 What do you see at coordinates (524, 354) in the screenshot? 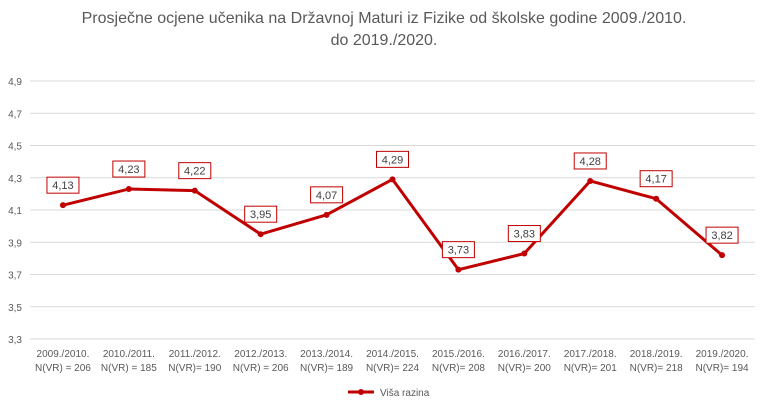
I see `x-tick-label: 2016./2017.` at bounding box center [524, 354].